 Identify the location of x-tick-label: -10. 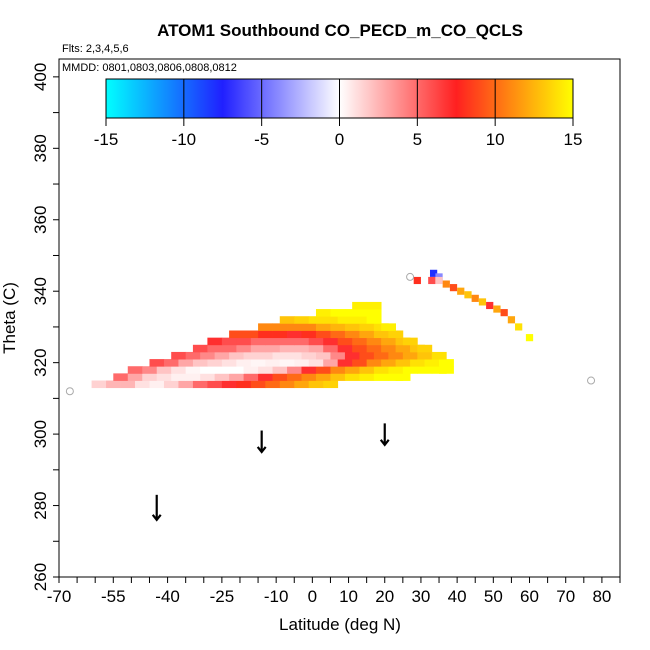
(276, 596).